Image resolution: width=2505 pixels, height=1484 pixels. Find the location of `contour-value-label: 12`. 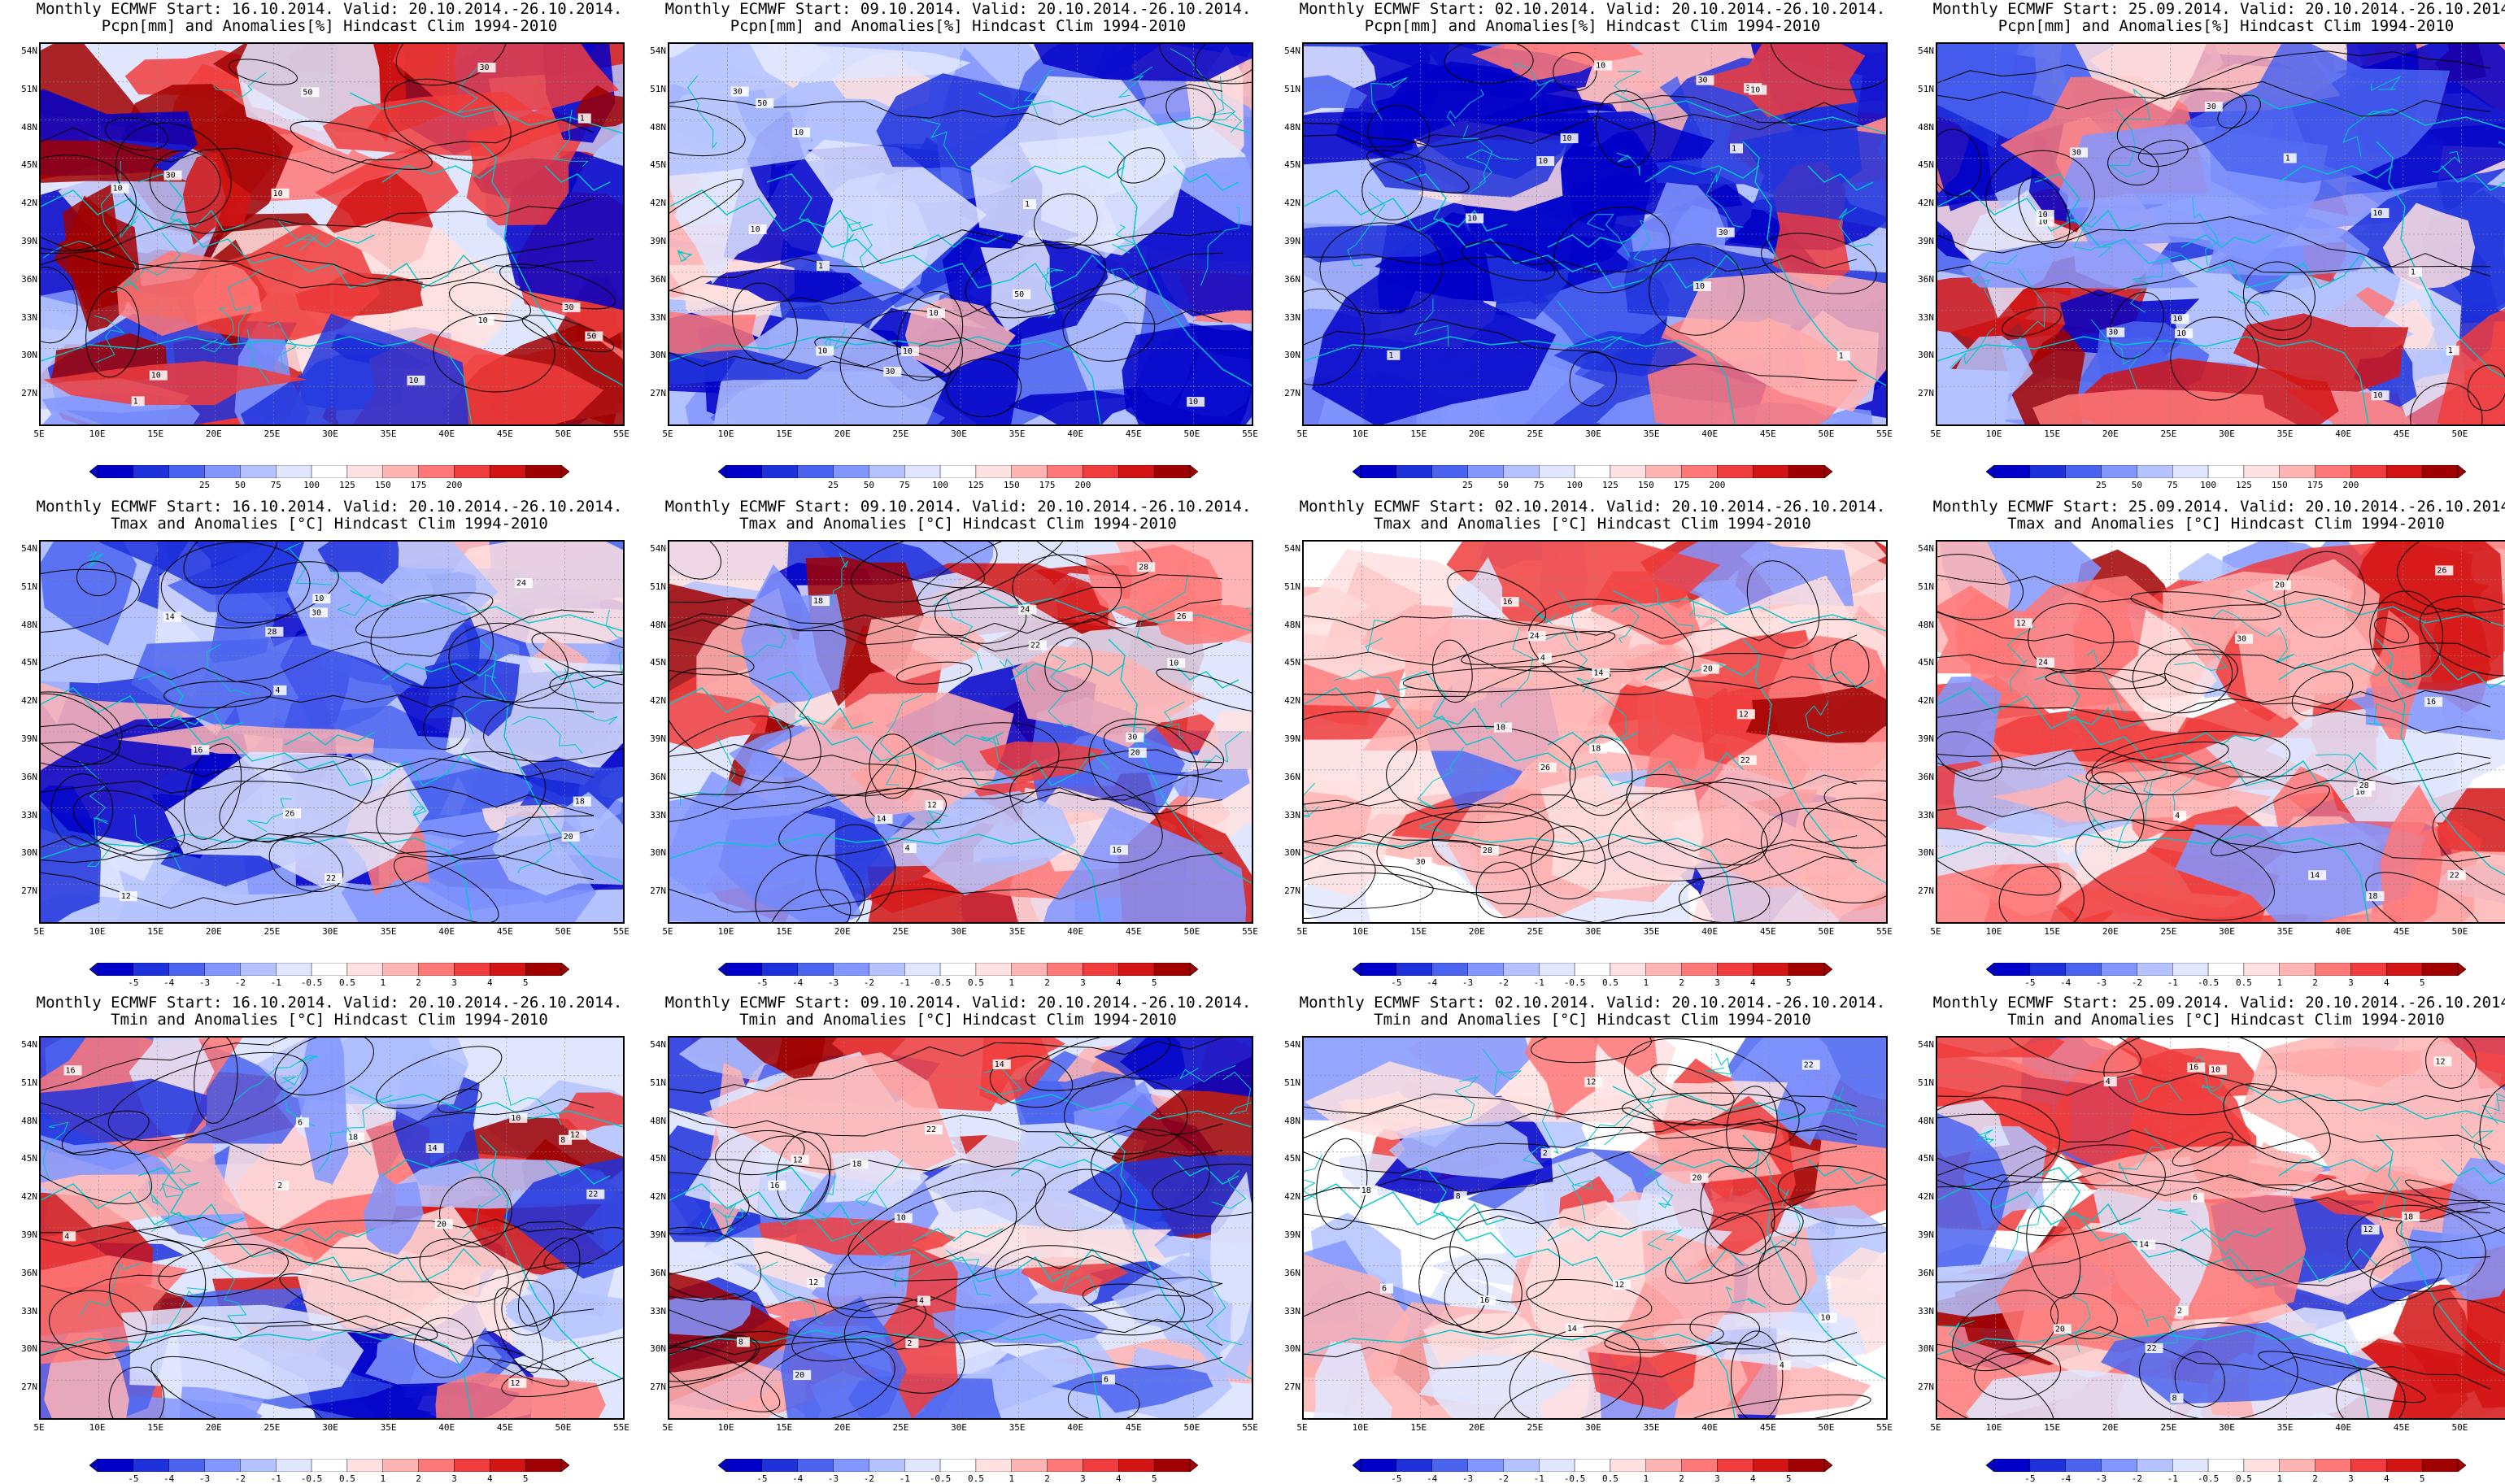

contour-value-label: 12 is located at coordinates (1591, 1082).